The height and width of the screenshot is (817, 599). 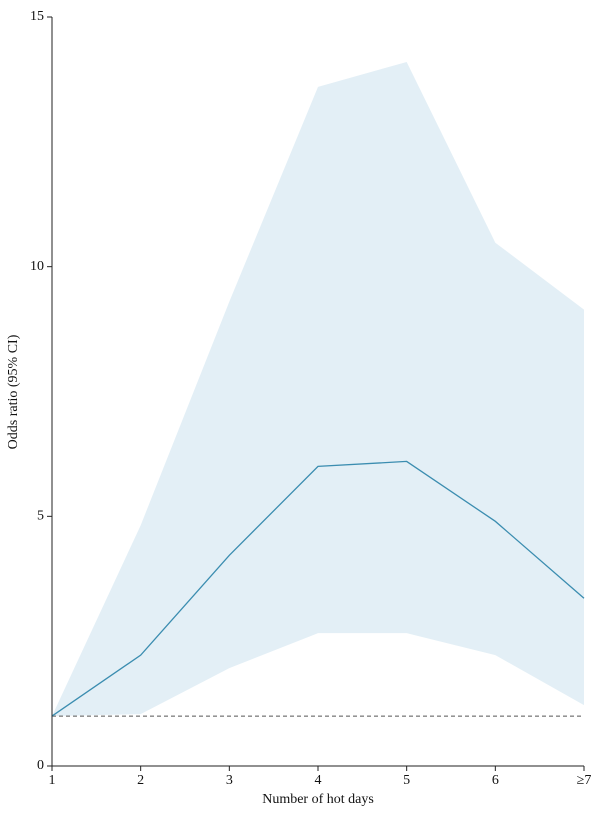 I want to click on y-tick-label: 15, so click(x=37, y=16).